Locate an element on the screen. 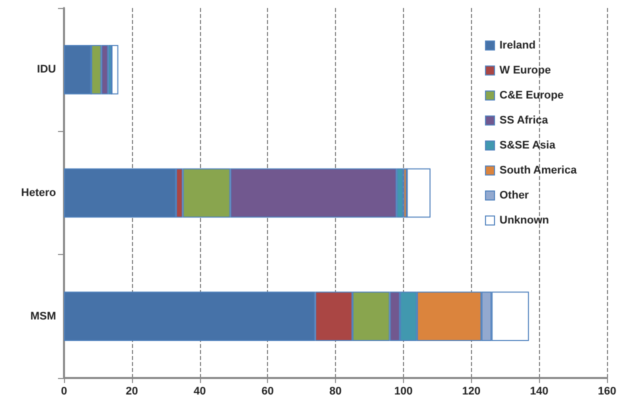 Image resolution: width=635 pixels, height=407 pixels. x-tick-label: 160 is located at coordinates (607, 392).